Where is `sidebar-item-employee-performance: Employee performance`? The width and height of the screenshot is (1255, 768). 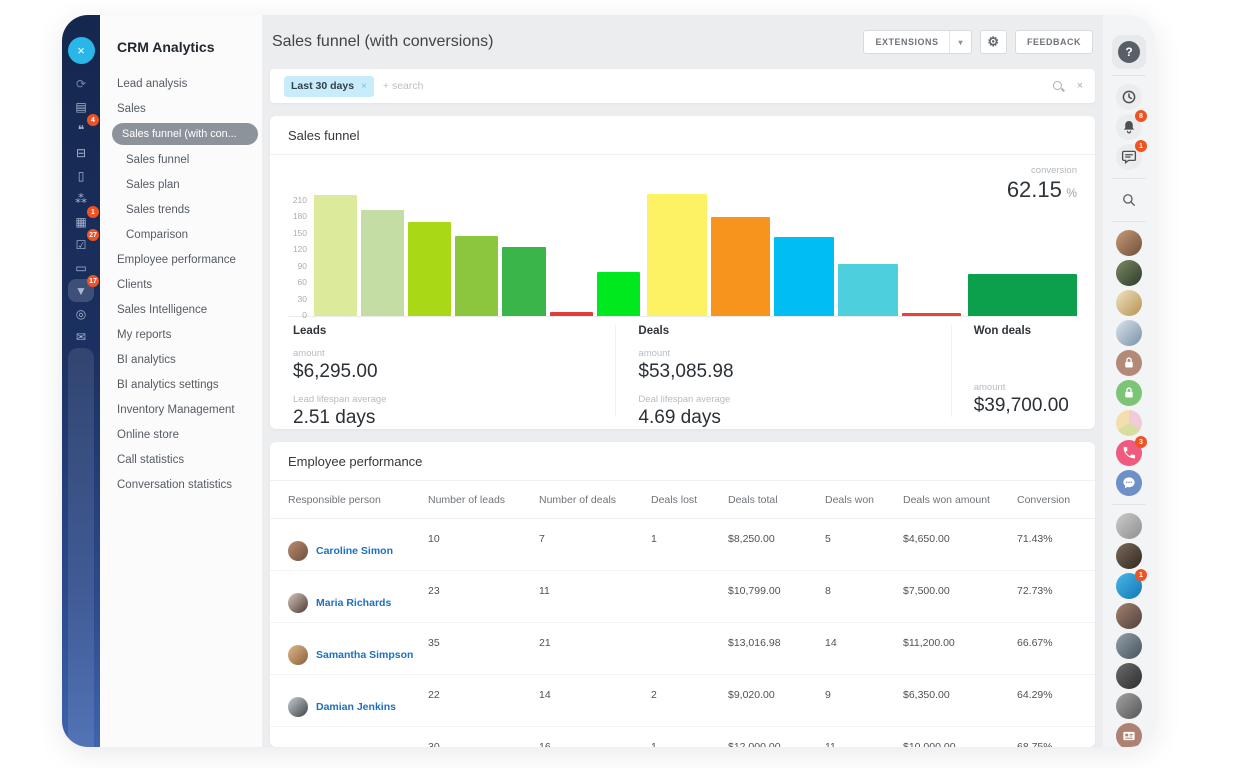
sidebar-item-employee-performance: Employee performance is located at coordinates (176, 259).